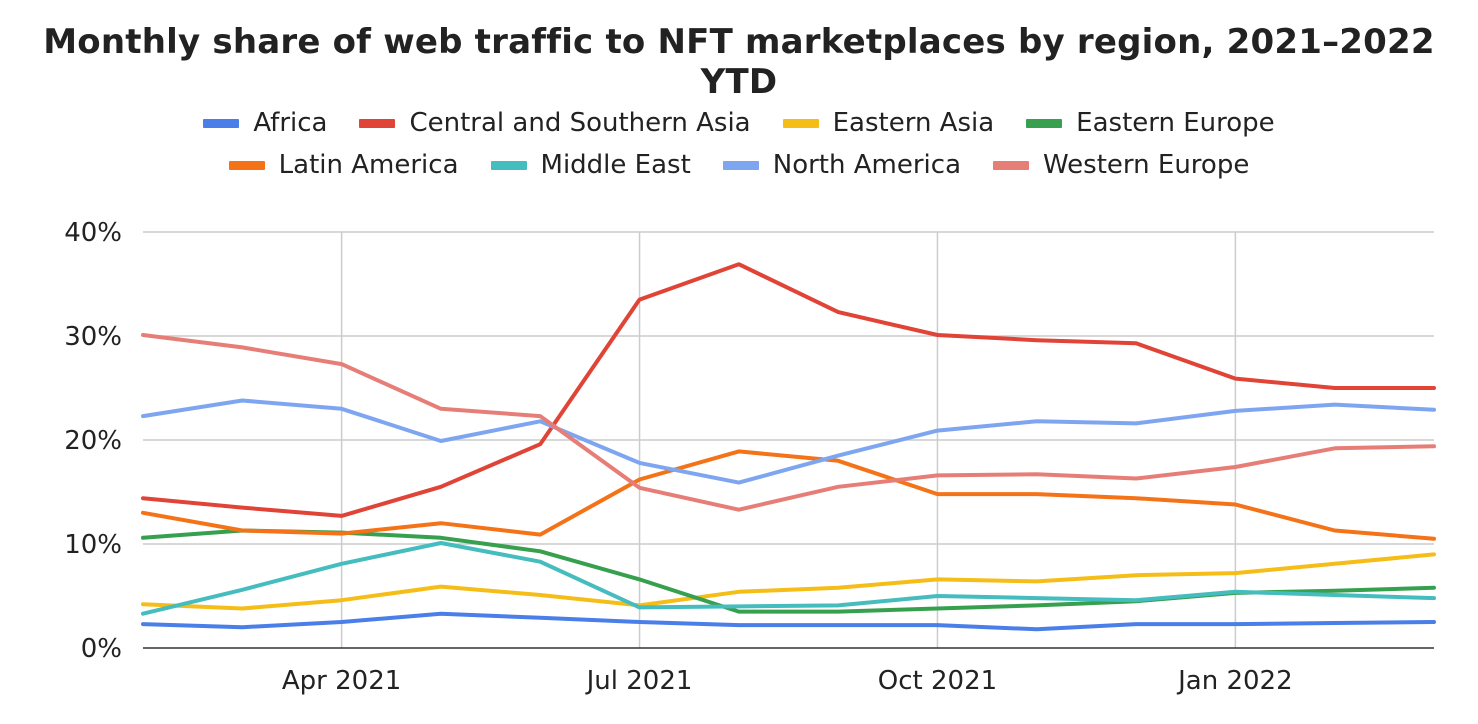  I want to click on series-line-africa, so click(788, 621).